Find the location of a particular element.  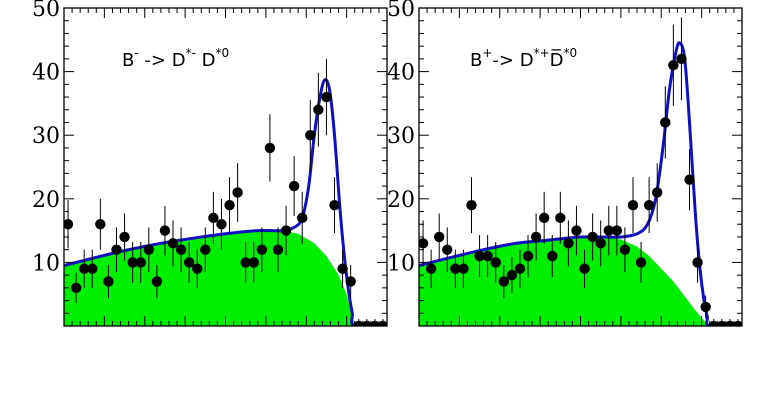

panel-title: B- -> D*- D*0 is located at coordinates (175, 58).